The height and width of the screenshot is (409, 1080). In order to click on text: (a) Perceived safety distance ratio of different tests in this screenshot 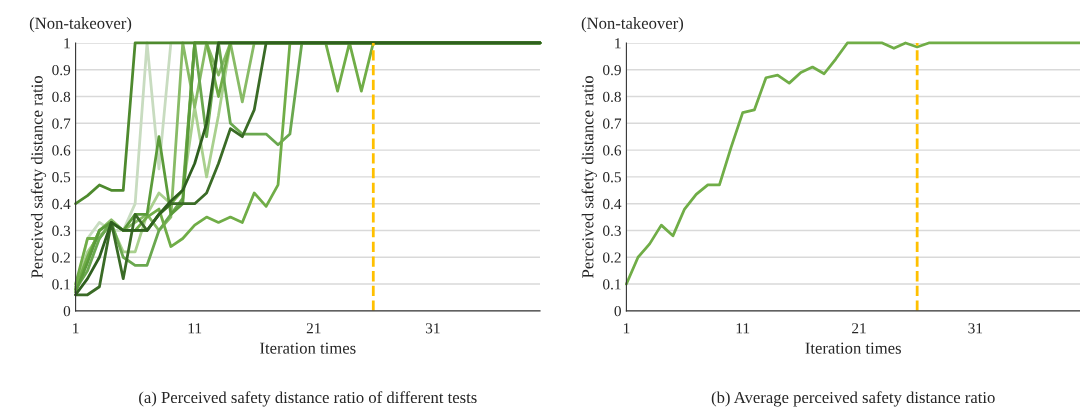, I will do `click(308, 399)`.